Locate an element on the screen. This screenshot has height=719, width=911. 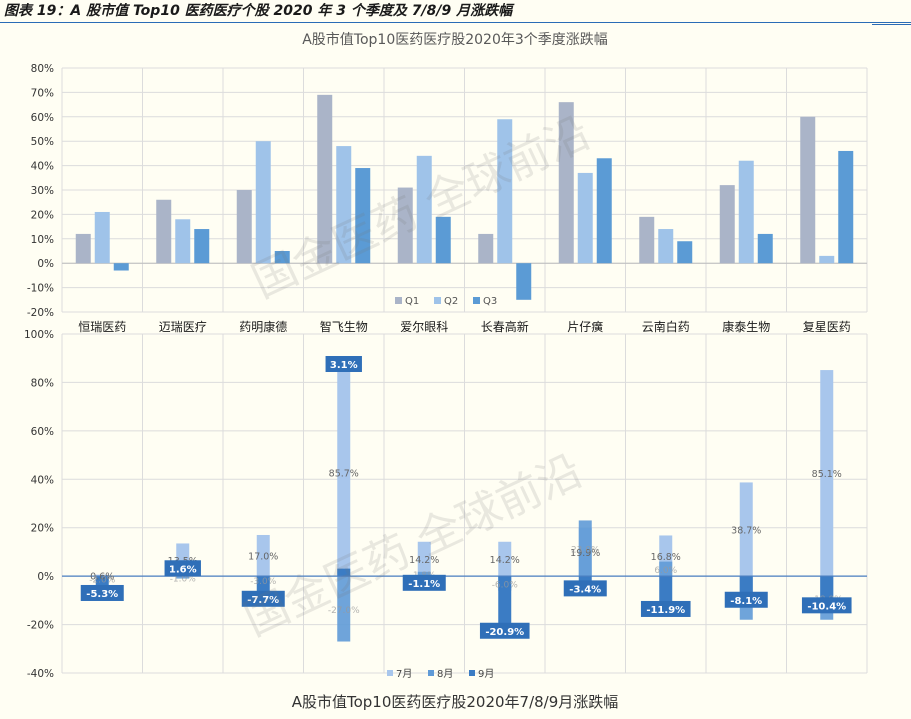
chart2-label-jul: 85.7% is located at coordinates (344, 473).